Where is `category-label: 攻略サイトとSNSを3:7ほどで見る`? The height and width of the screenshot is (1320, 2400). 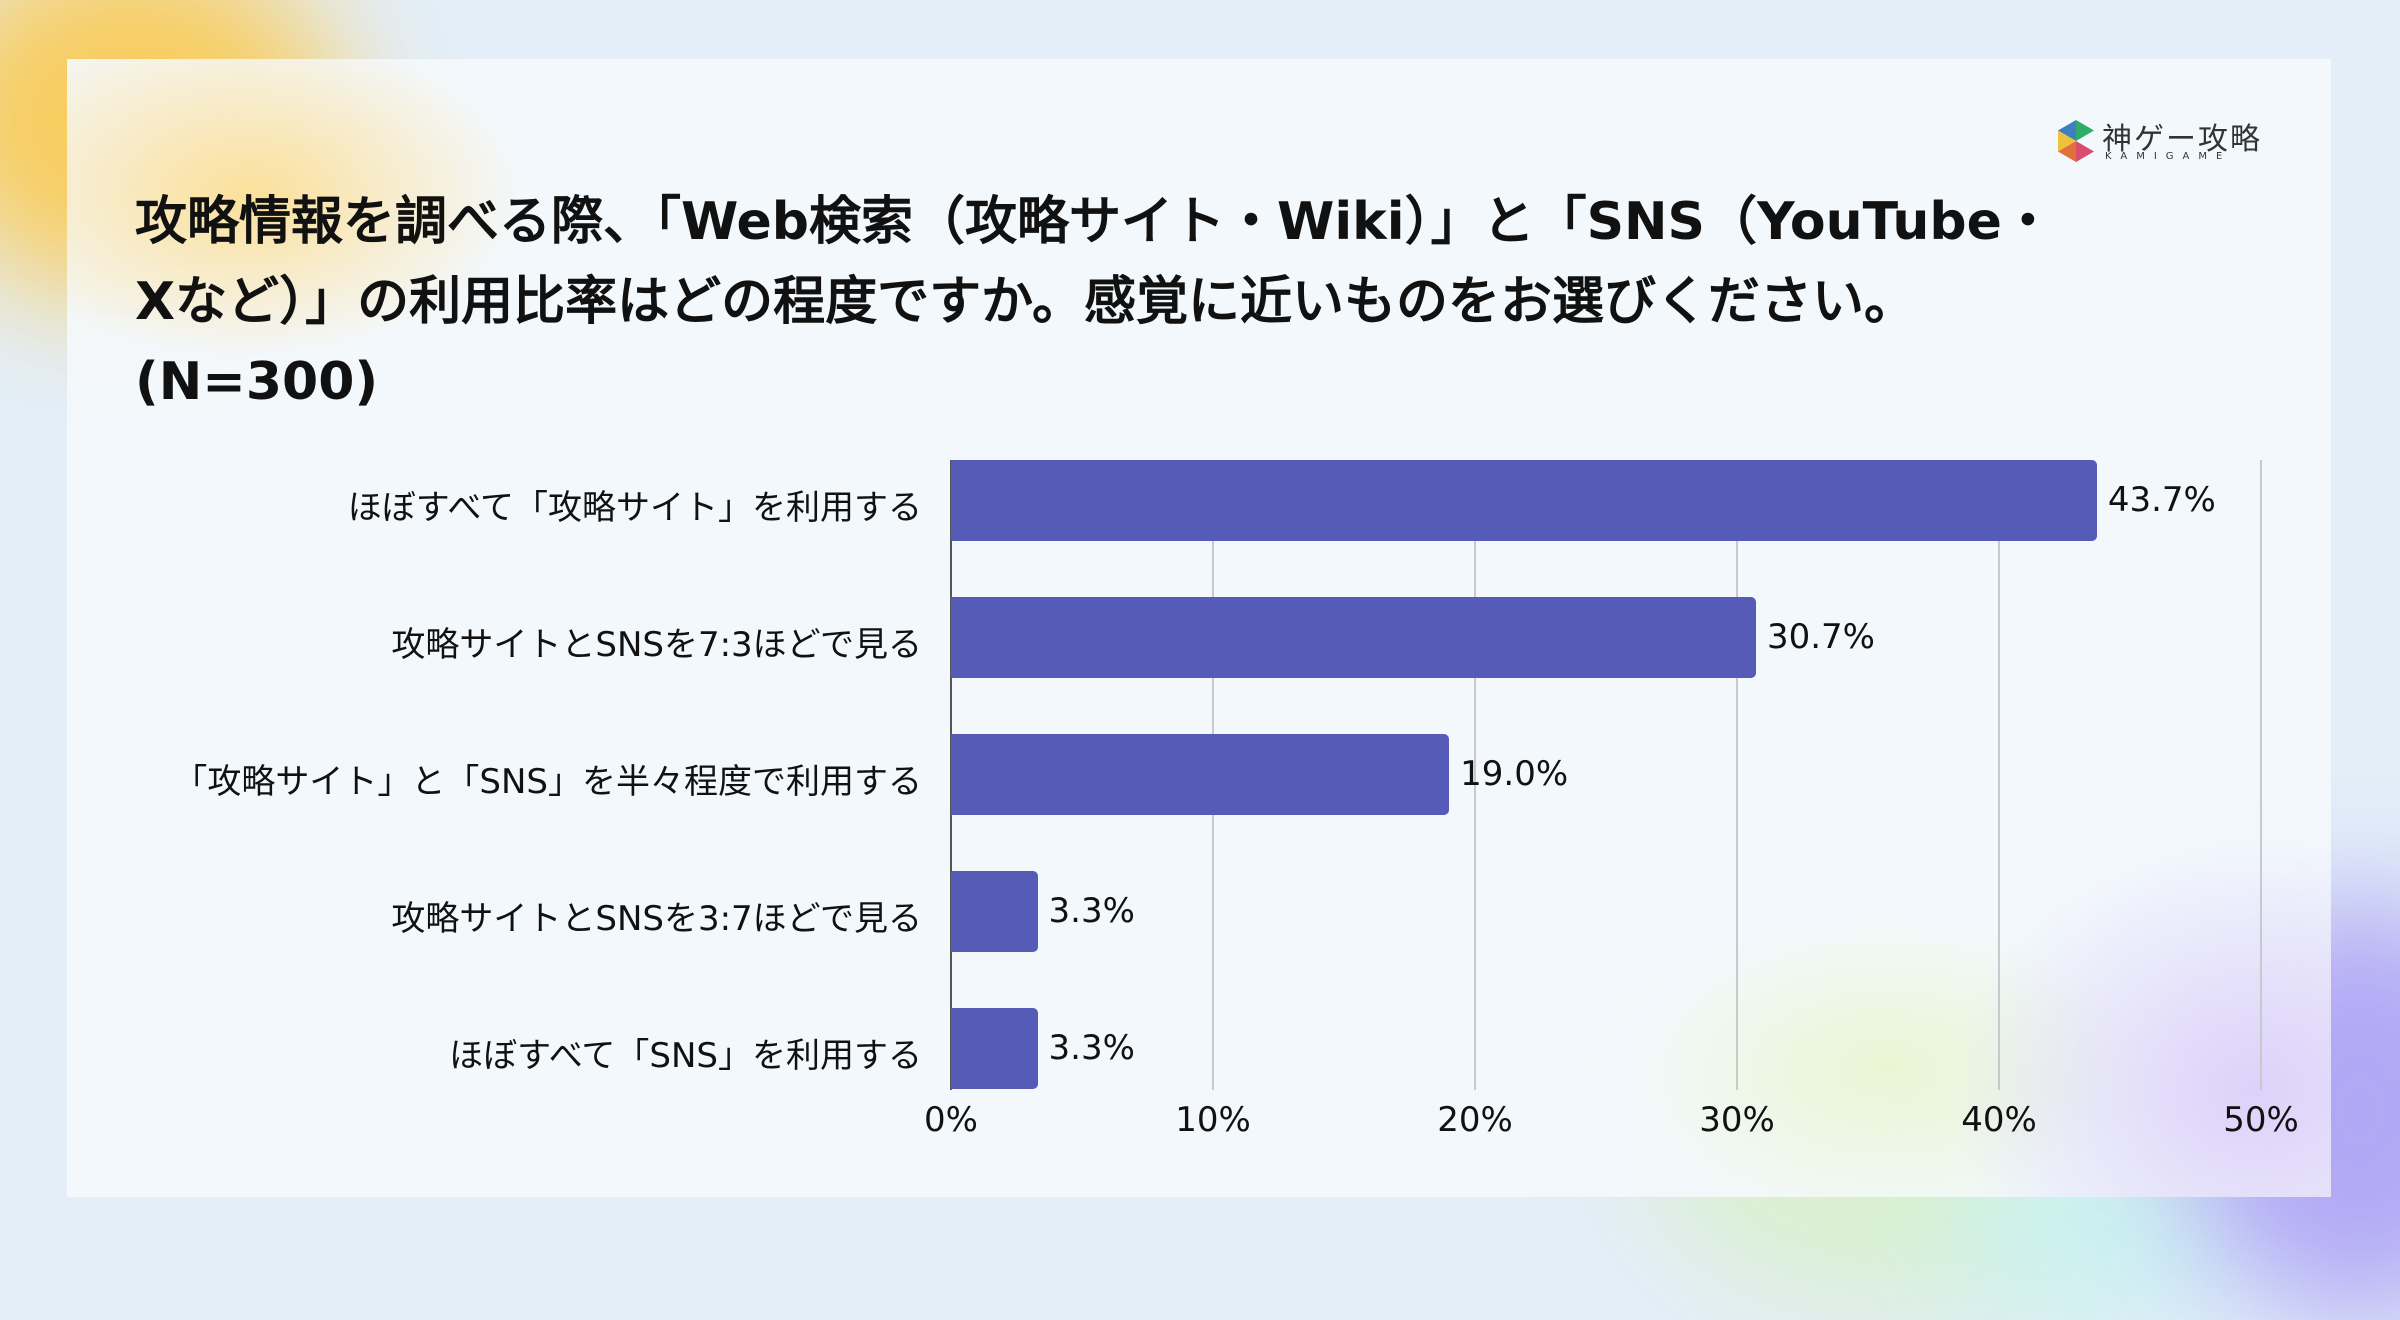 category-label: 攻略サイトとSNSを3:7ほどで見る is located at coordinates (656, 919).